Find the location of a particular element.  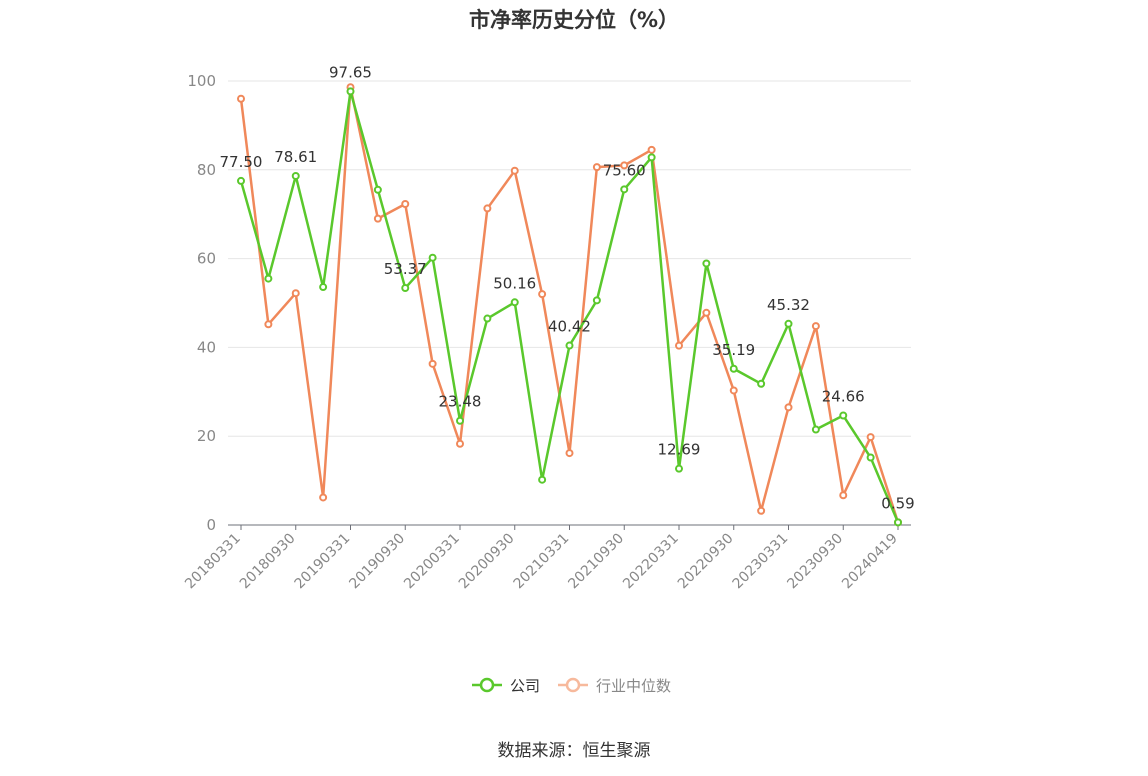

y-tick-label: 40 is located at coordinates (206, 347).